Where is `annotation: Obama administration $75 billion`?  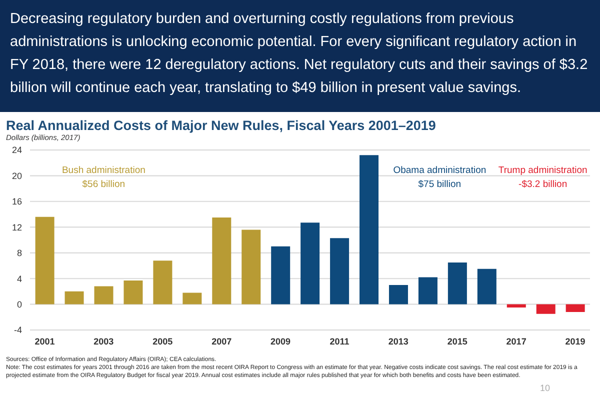 annotation: Obama administration $75 billion is located at coordinates (440, 178).